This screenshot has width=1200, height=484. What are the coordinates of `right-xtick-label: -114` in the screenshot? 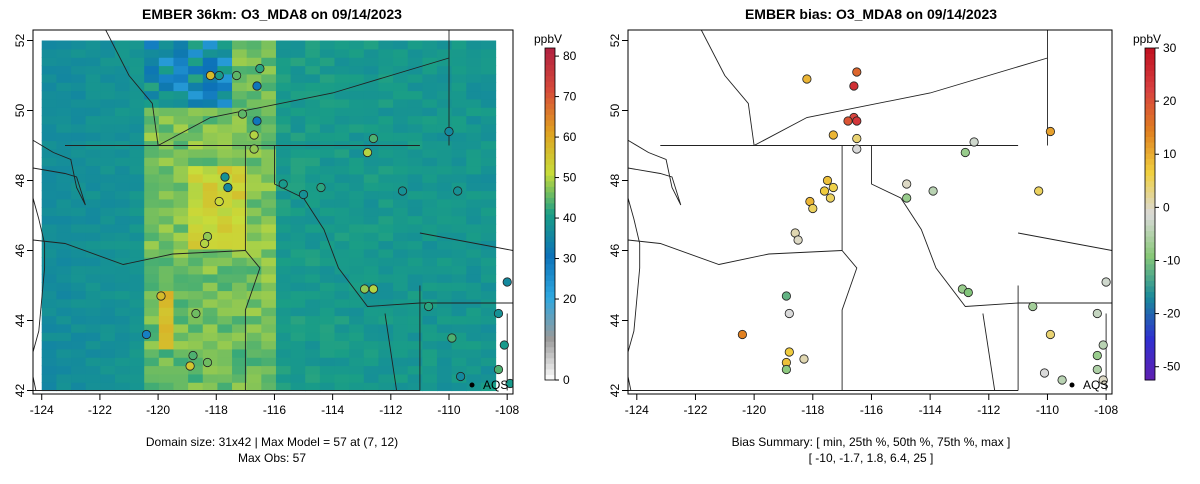 It's located at (930, 410).